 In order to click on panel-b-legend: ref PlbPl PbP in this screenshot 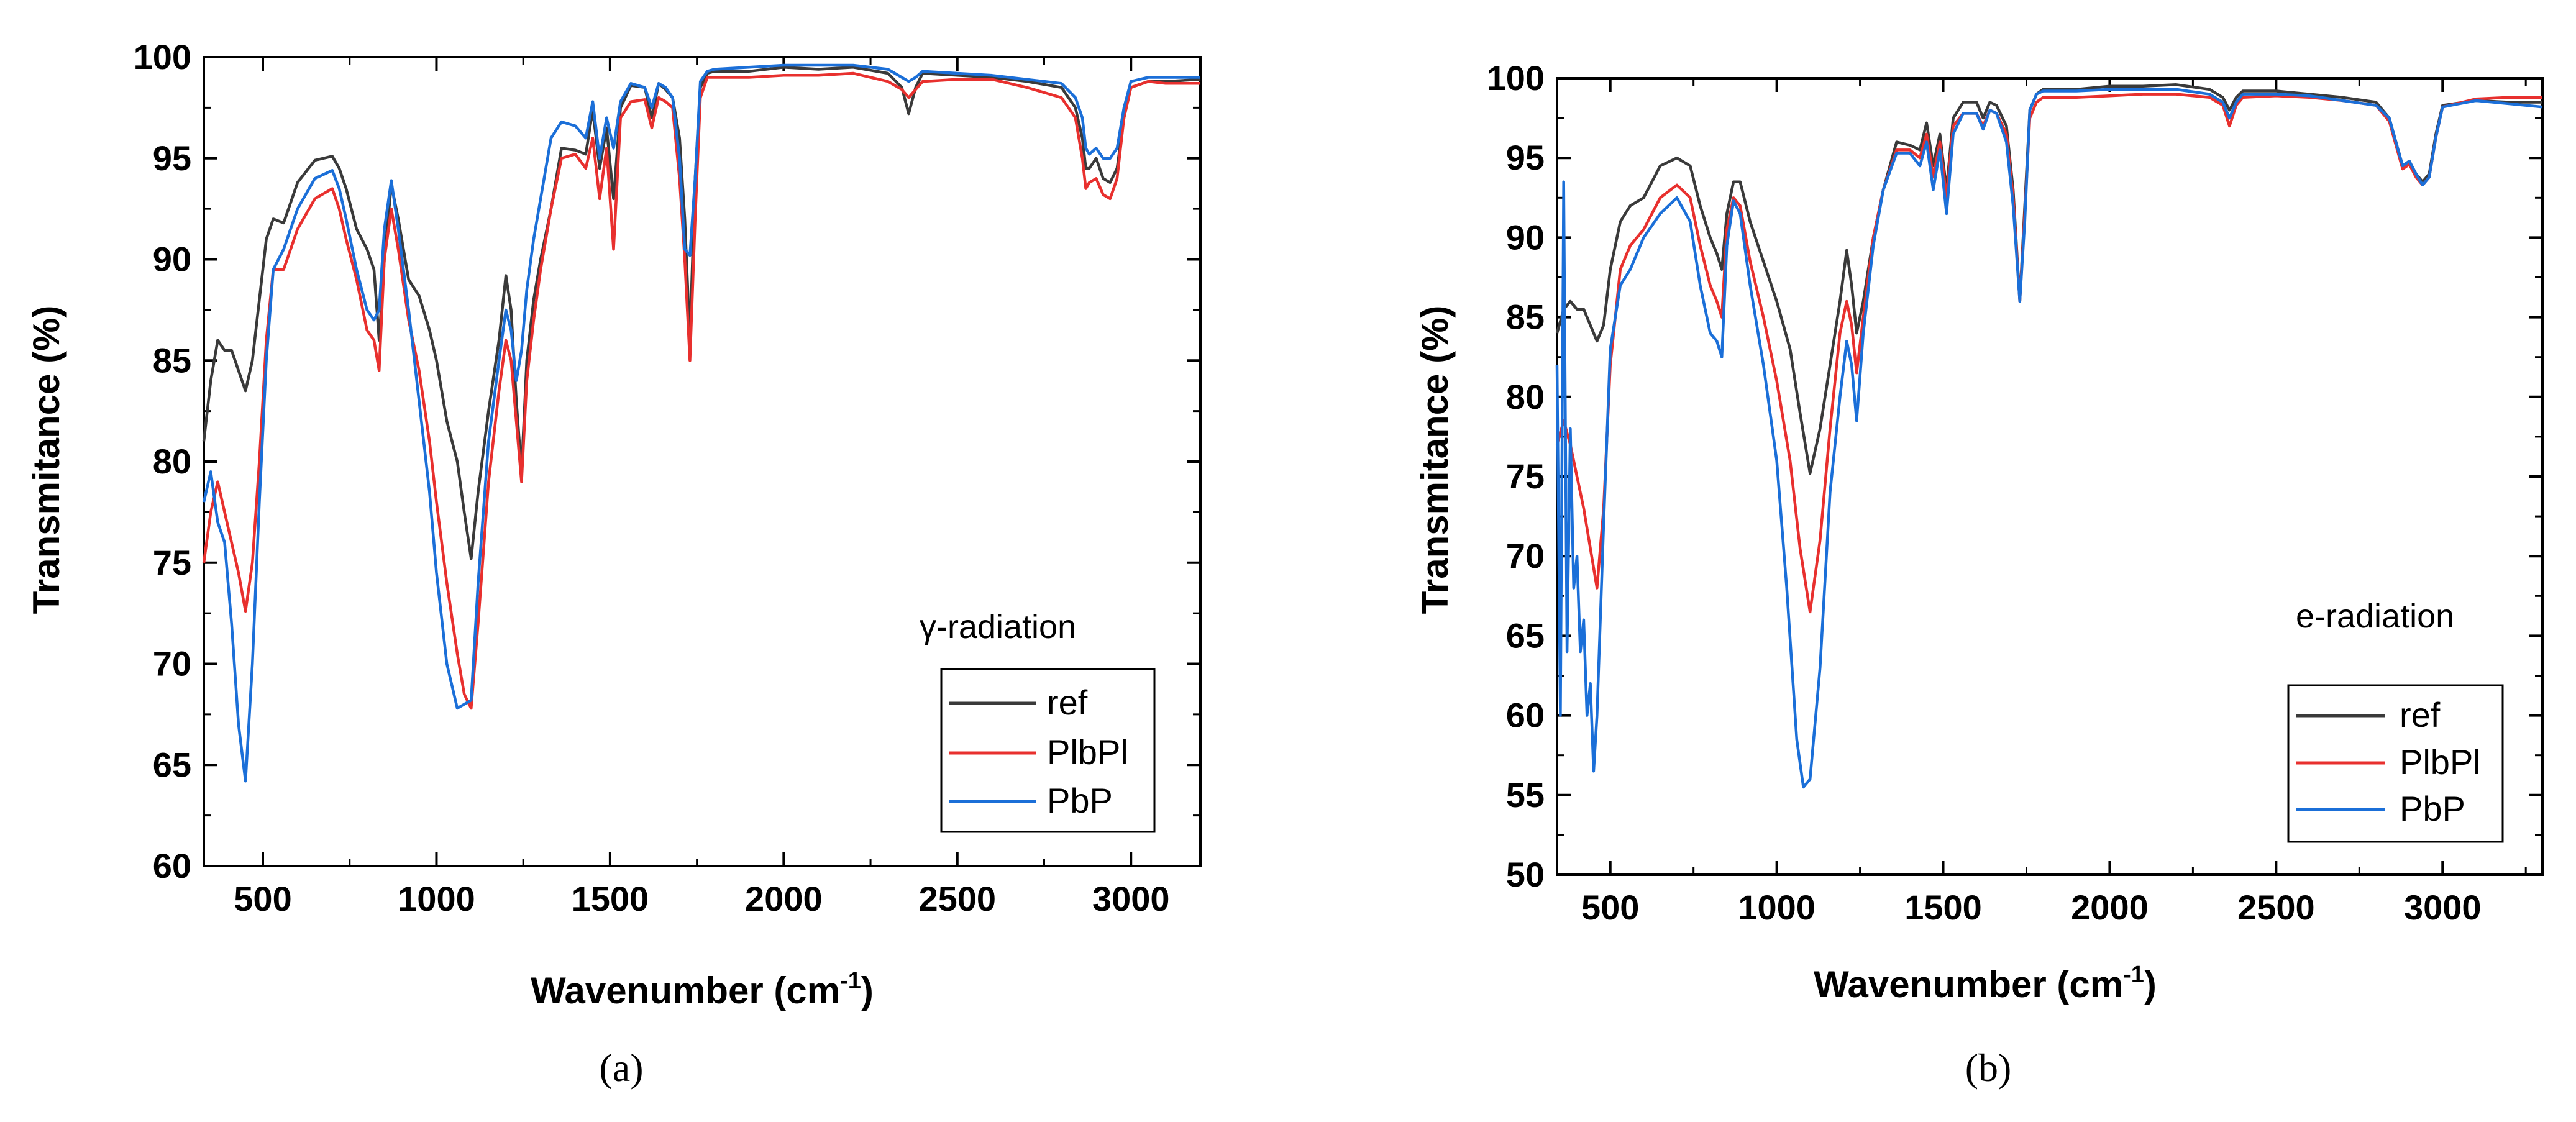, I will do `click(2395, 763)`.